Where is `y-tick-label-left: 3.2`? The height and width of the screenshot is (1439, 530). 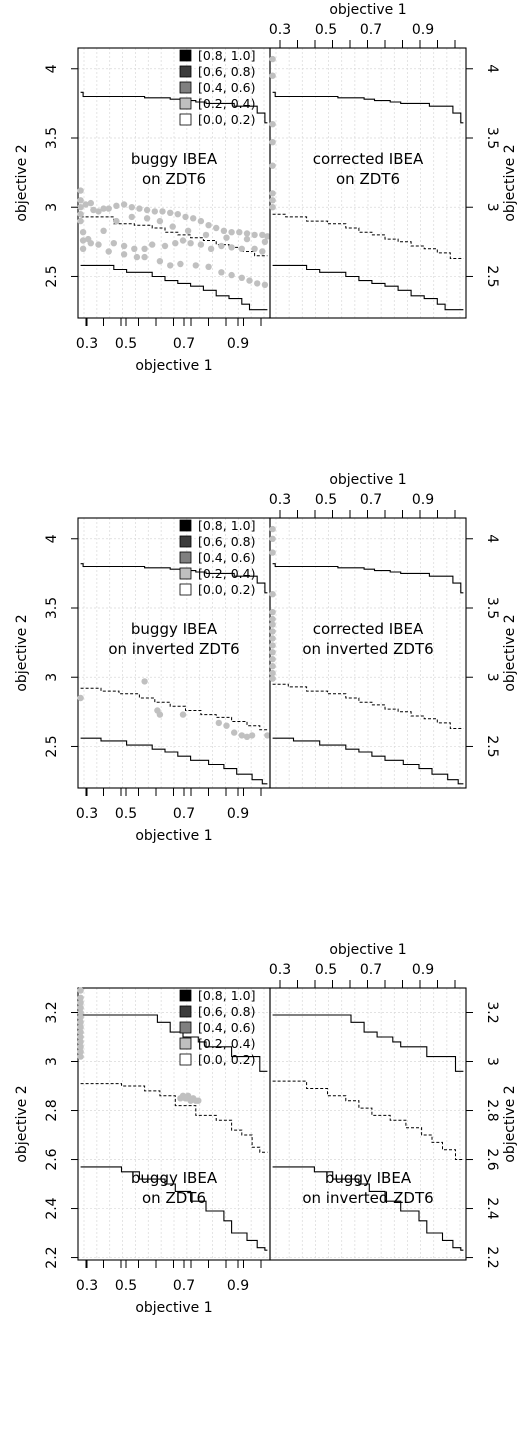
y-tick-label-left: 3.2 is located at coordinates (52, 1012).